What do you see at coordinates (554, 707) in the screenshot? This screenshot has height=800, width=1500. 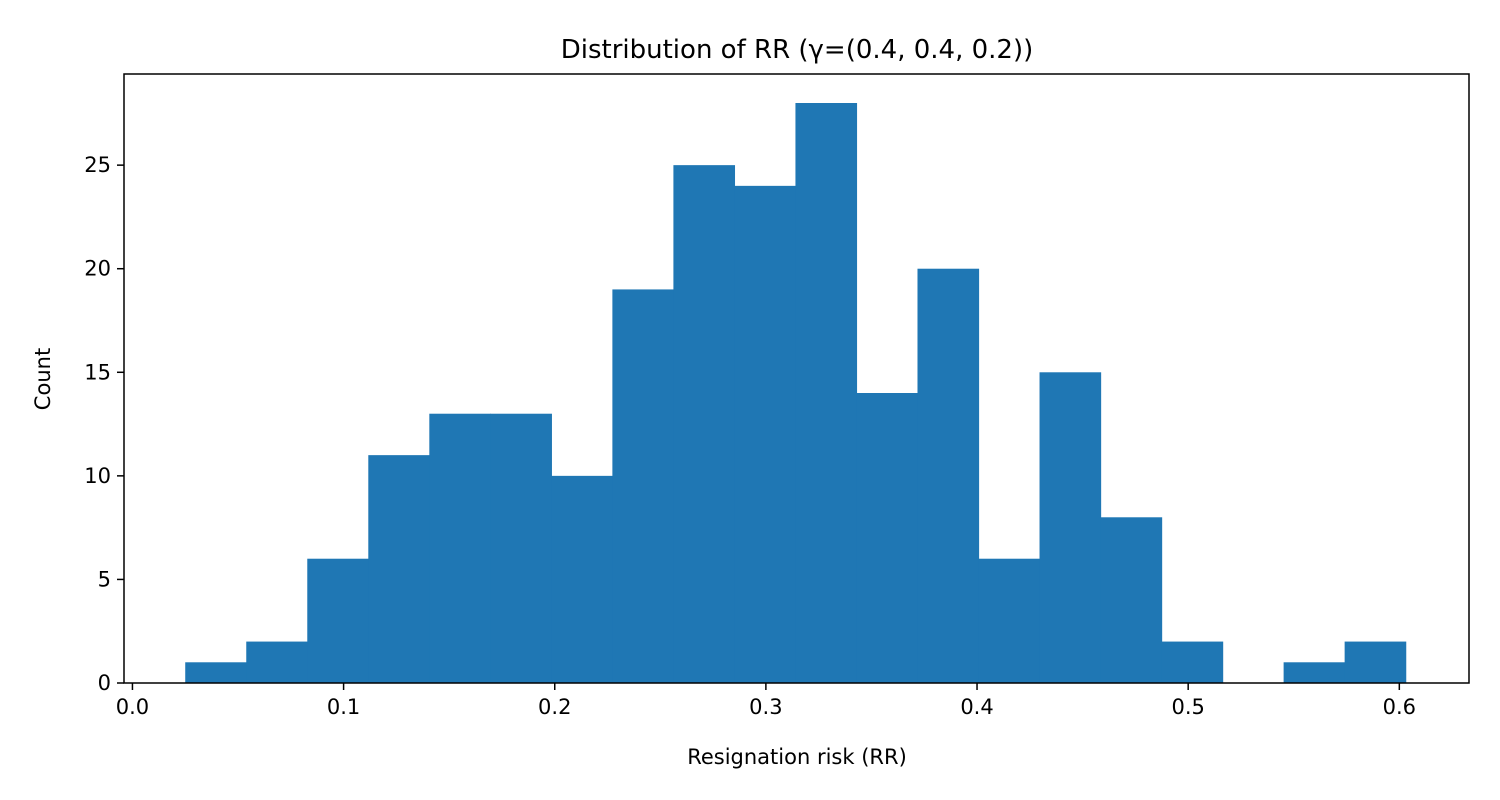 I see `x-tick-label: 0.2` at bounding box center [554, 707].